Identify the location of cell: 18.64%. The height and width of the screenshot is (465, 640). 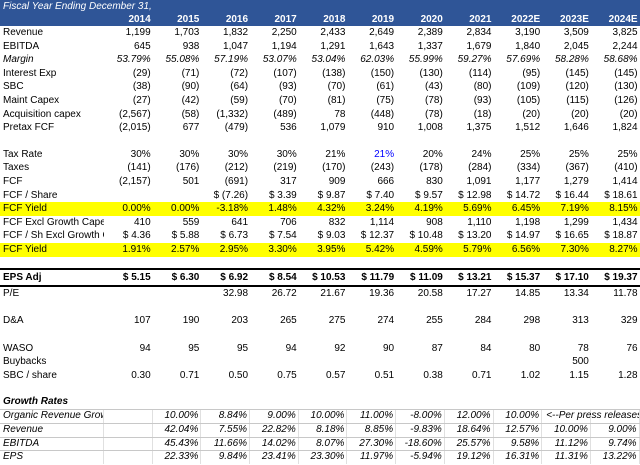
(469, 430).